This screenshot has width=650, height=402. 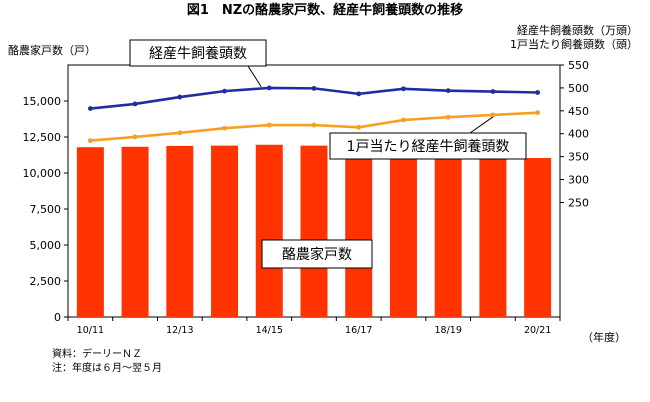 I want to click on x-tick-label: 20/21, so click(x=537, y=330).